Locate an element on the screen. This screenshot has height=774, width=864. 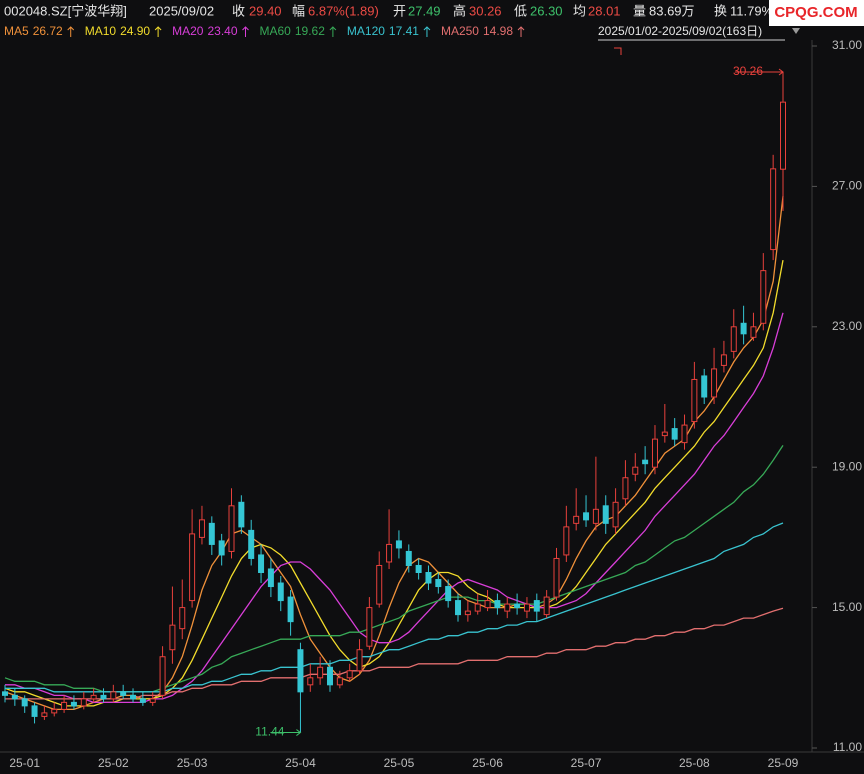
stock-code: 002048.SZ[宁波华翔] is located at coordinates (65, 10).